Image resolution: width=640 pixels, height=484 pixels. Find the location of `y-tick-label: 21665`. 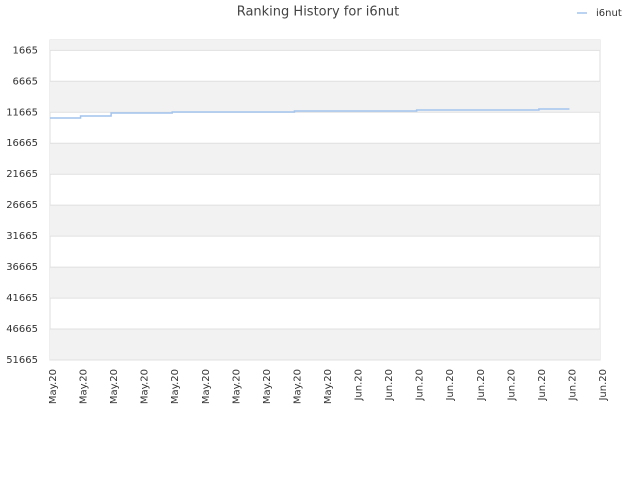

y-tick-label: 21665 is located at coordinates (22, 174).